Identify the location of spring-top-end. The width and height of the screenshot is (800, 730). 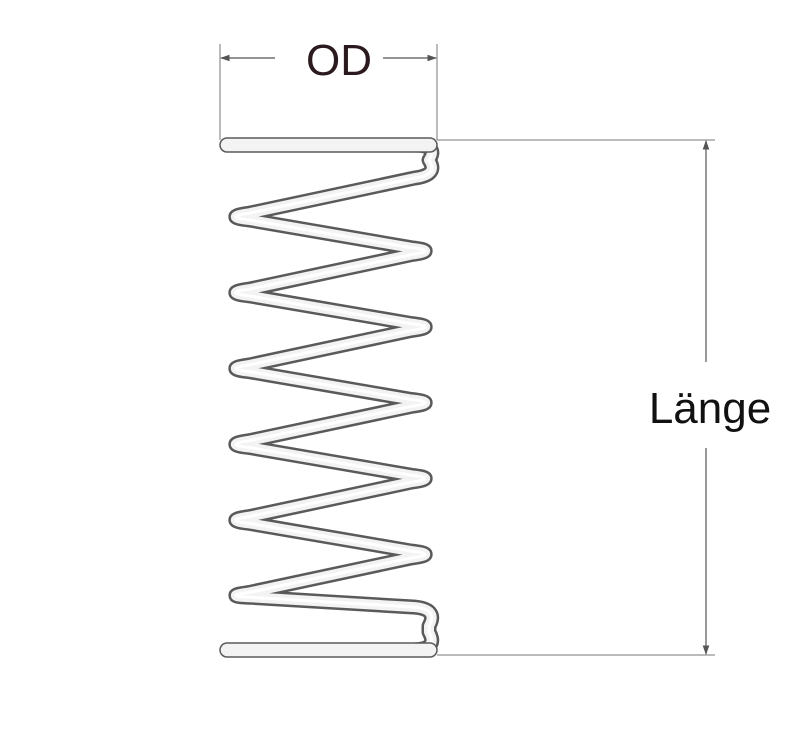
(328, 145).